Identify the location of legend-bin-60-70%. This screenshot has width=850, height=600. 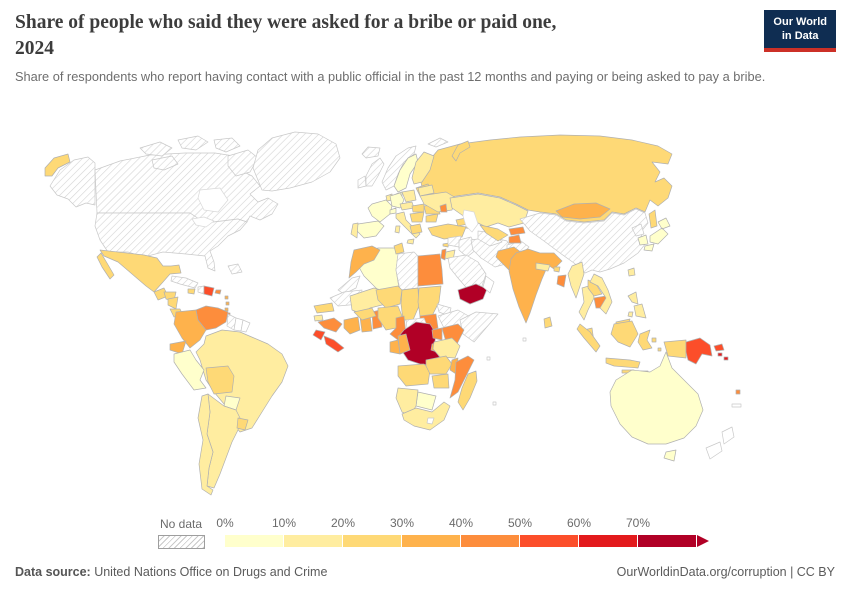
(608, 541).